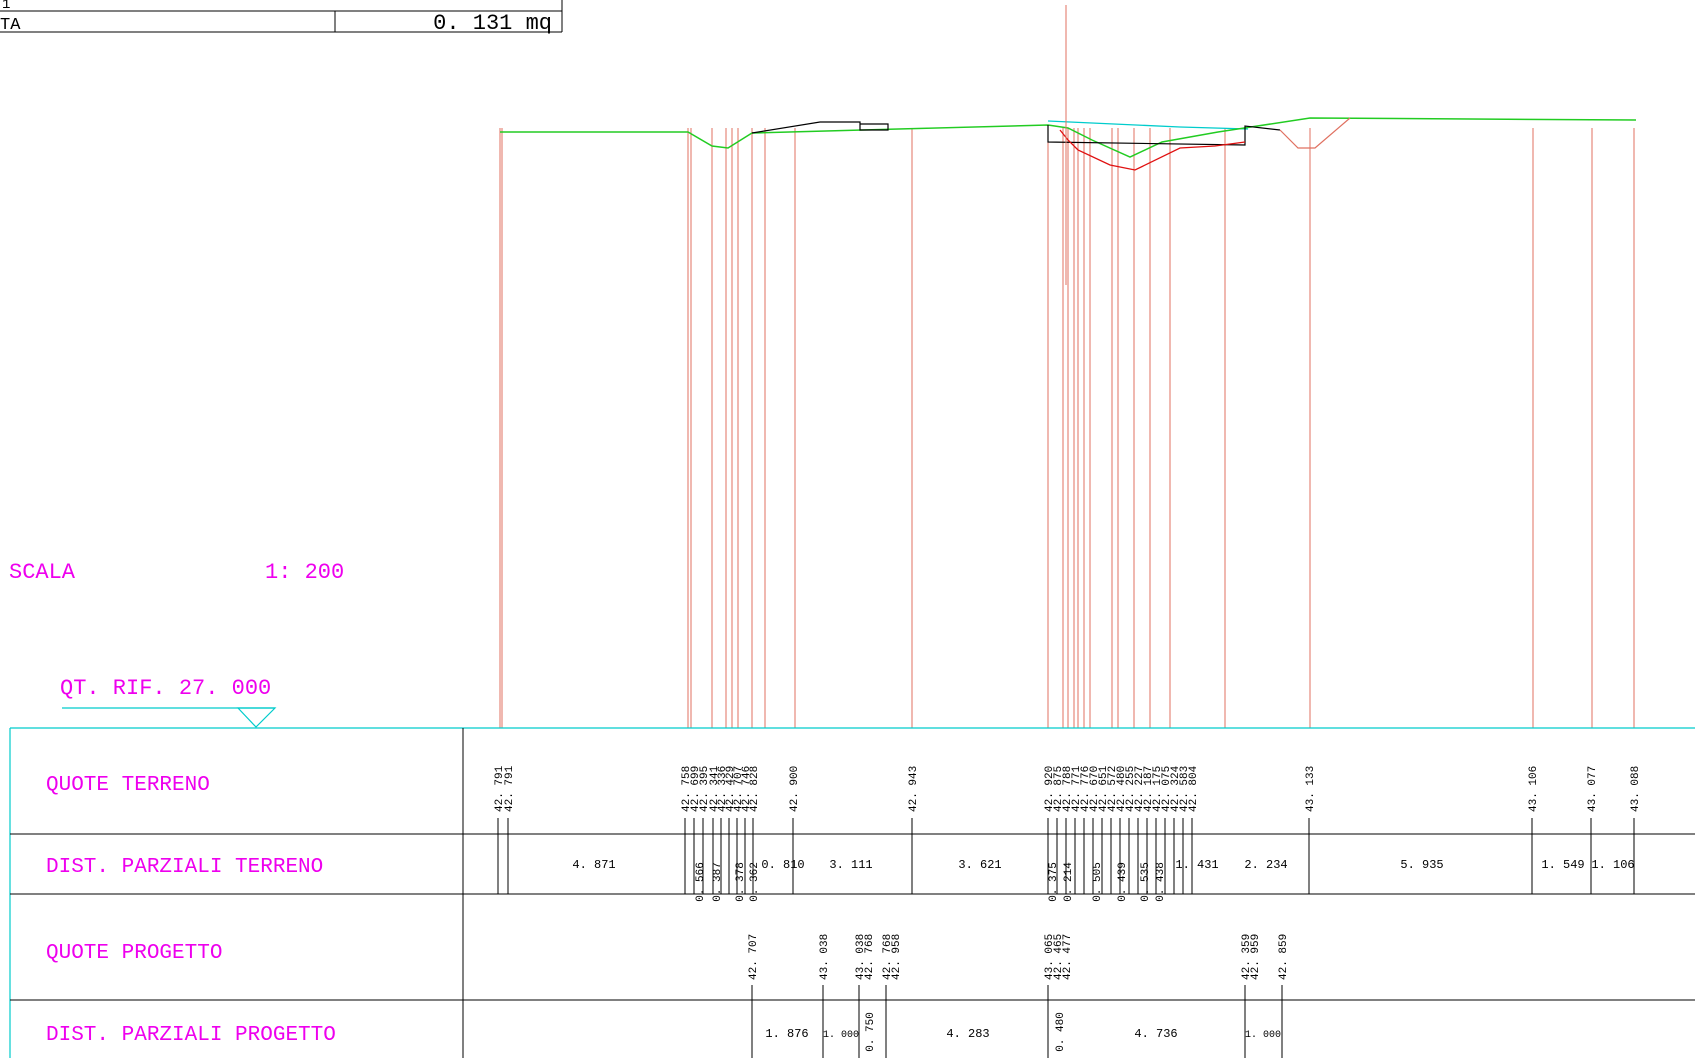 This screenshot has height=1058, width=1695. What do you see at coordinates (1054, 882) in the screenshot?
I see `terrain-distance-label: 0. 375` at bounding box center [1054, 882].